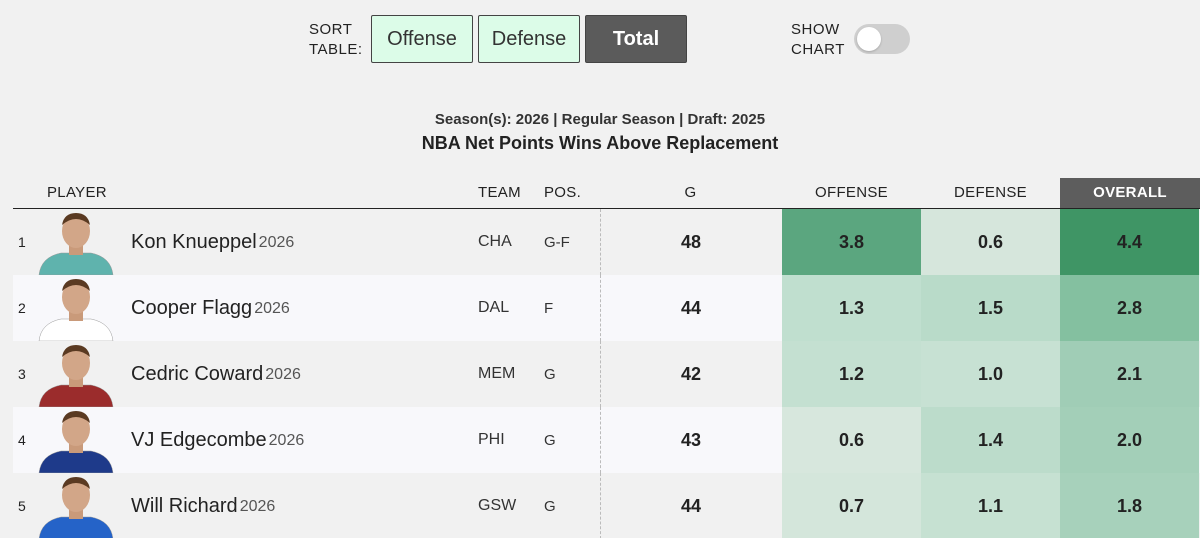 The image size is (1200, 538). I want to click on rank-cell: 3, so click(22, 374).